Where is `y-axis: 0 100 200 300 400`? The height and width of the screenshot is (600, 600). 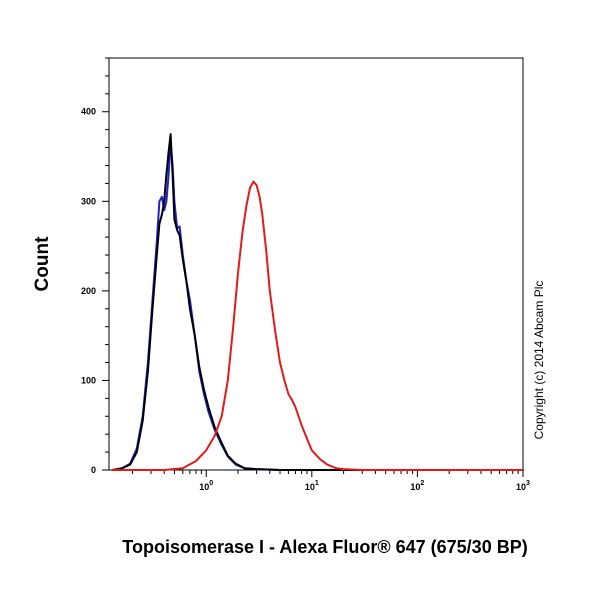
y-axis: 0 100 200 300 400 is located at coordinates (95, 266).